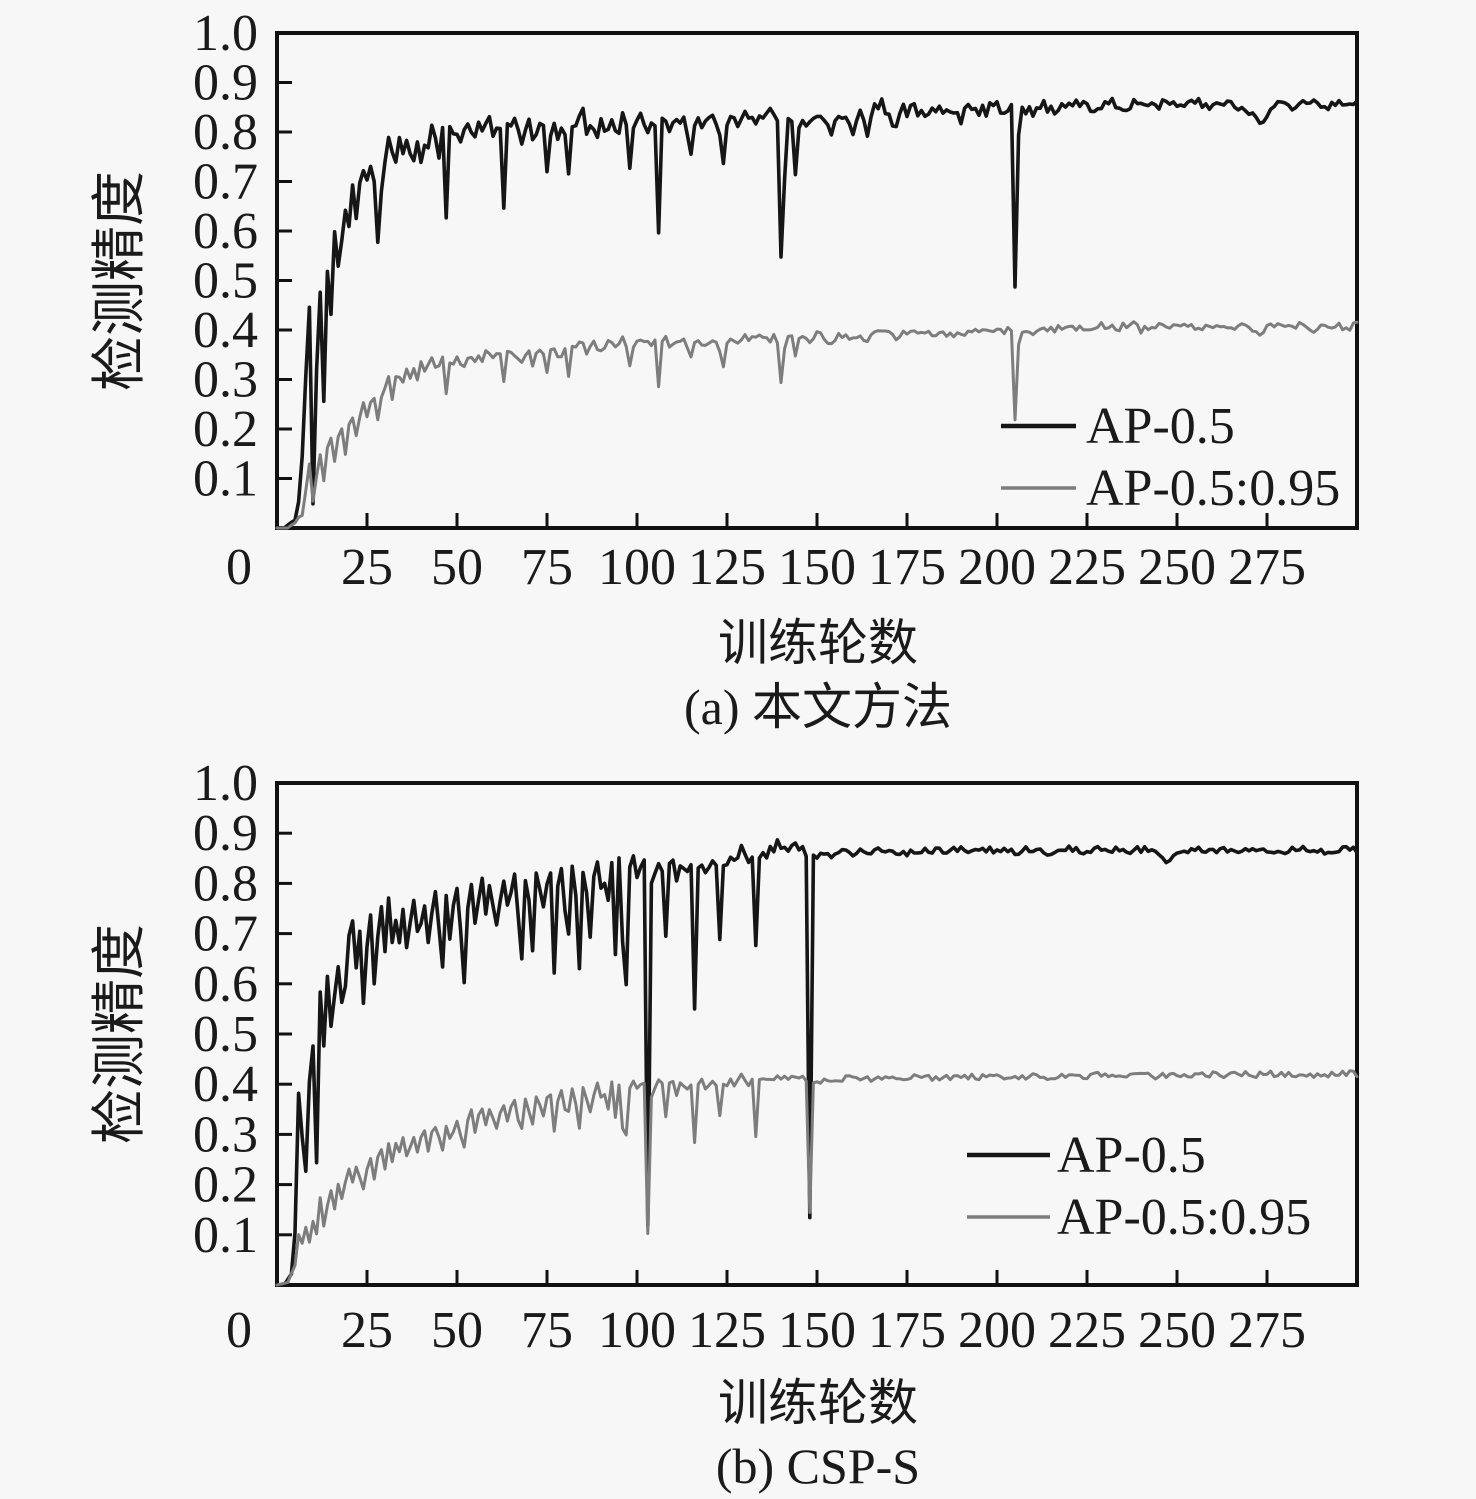 This screenshot has height=1499, width=1476. Describe the element at coordinates (818, 1466) in the screenshot. I see `chart-caption: (b) CSP-S` at that location.